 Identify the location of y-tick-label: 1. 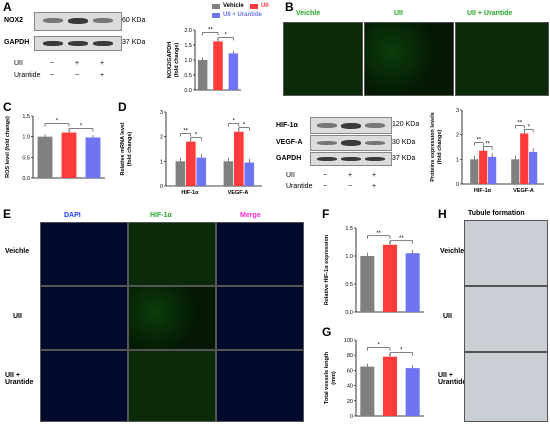
(161, 162).